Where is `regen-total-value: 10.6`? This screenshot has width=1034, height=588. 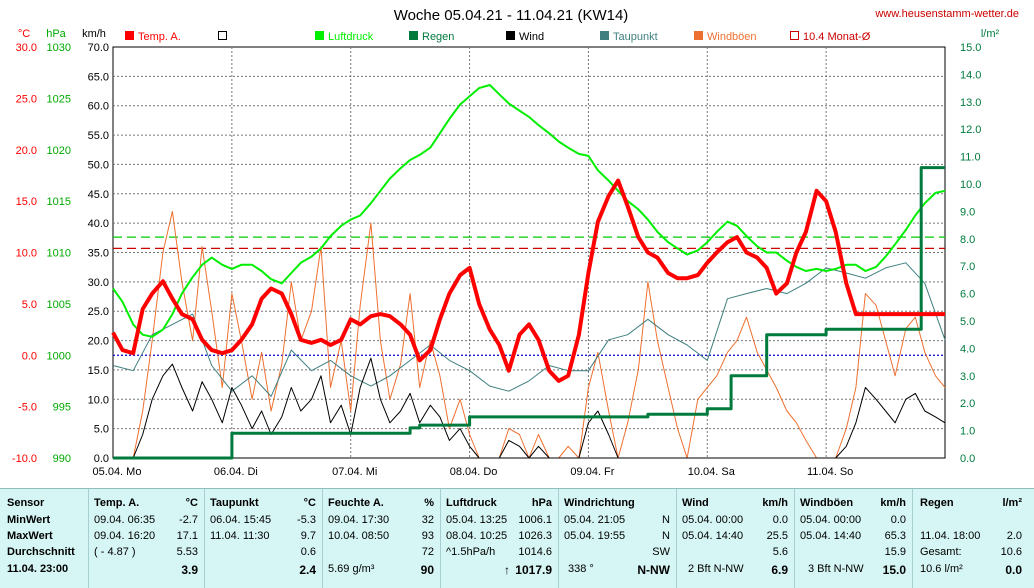 regen-total-value: 10.6 is located at coordinates (1011, 552).